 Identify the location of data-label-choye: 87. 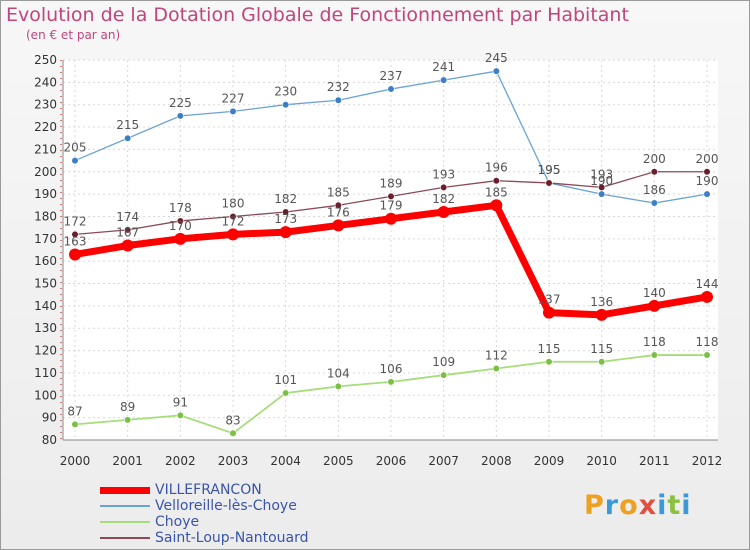
(74, 411).